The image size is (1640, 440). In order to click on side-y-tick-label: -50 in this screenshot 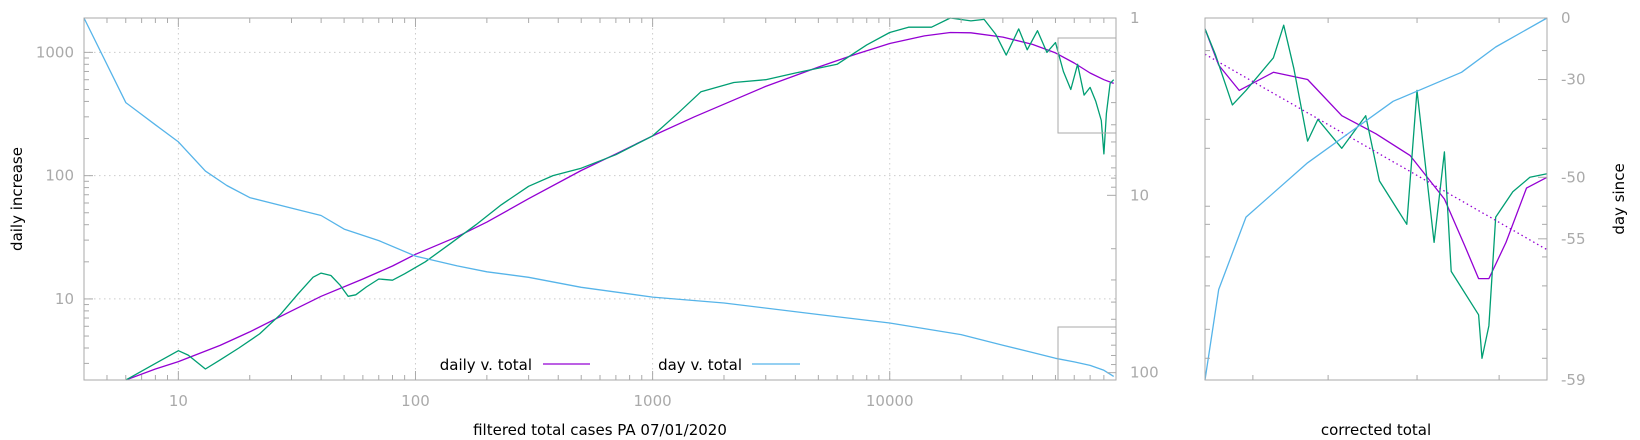, I will do `click(1573, 177)`.